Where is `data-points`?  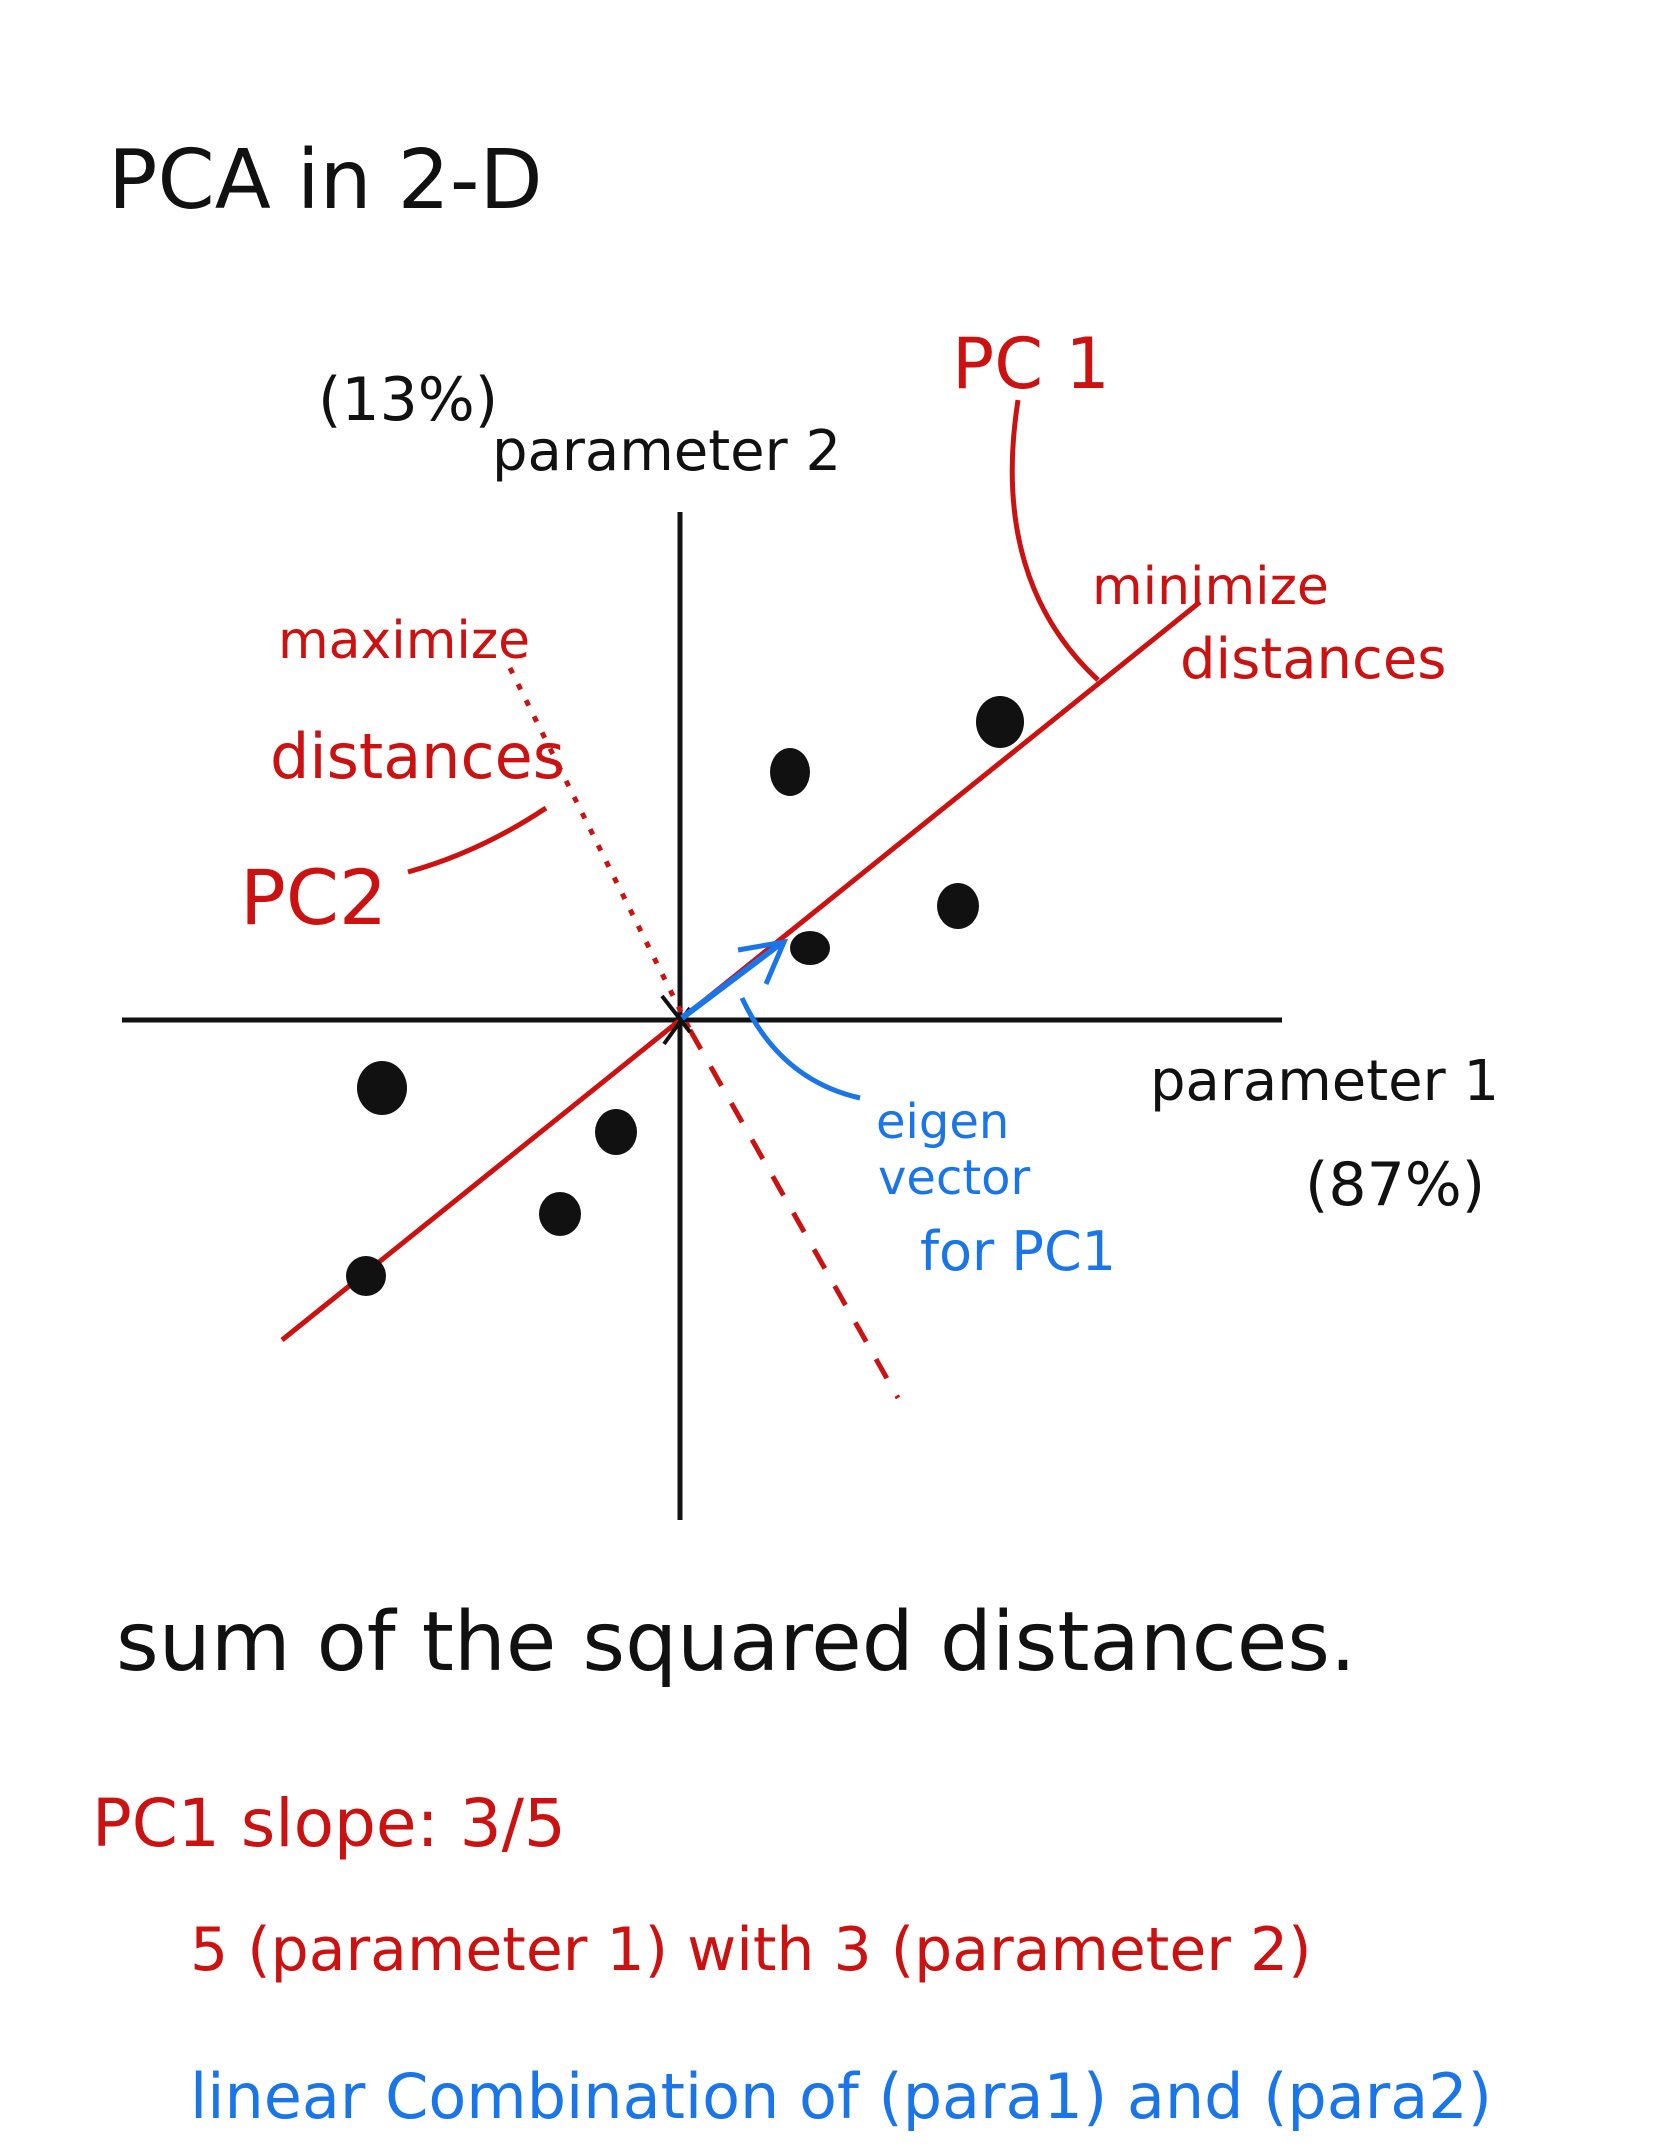 data-points is located at coordinates (685, 996).